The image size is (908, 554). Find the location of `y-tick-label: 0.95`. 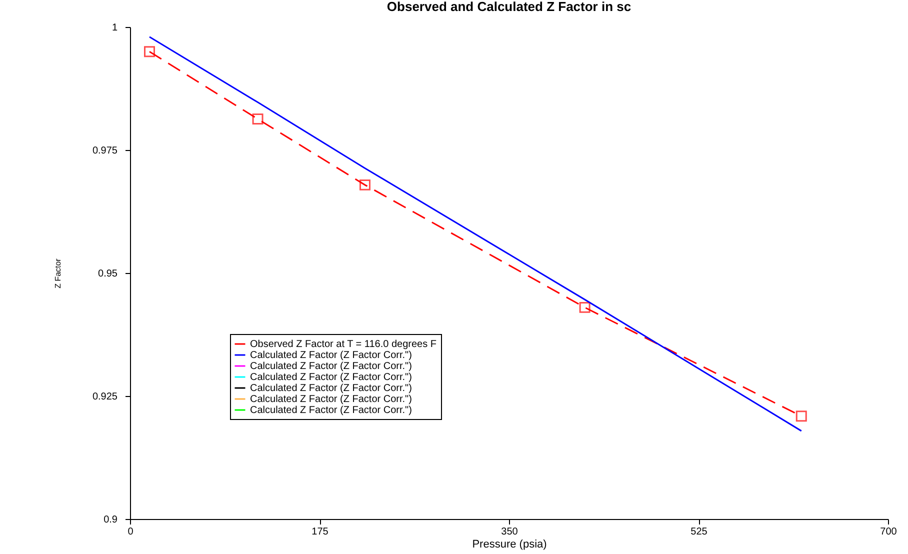

y-tick-label: 0.95 is located at coordinates (108, 274).